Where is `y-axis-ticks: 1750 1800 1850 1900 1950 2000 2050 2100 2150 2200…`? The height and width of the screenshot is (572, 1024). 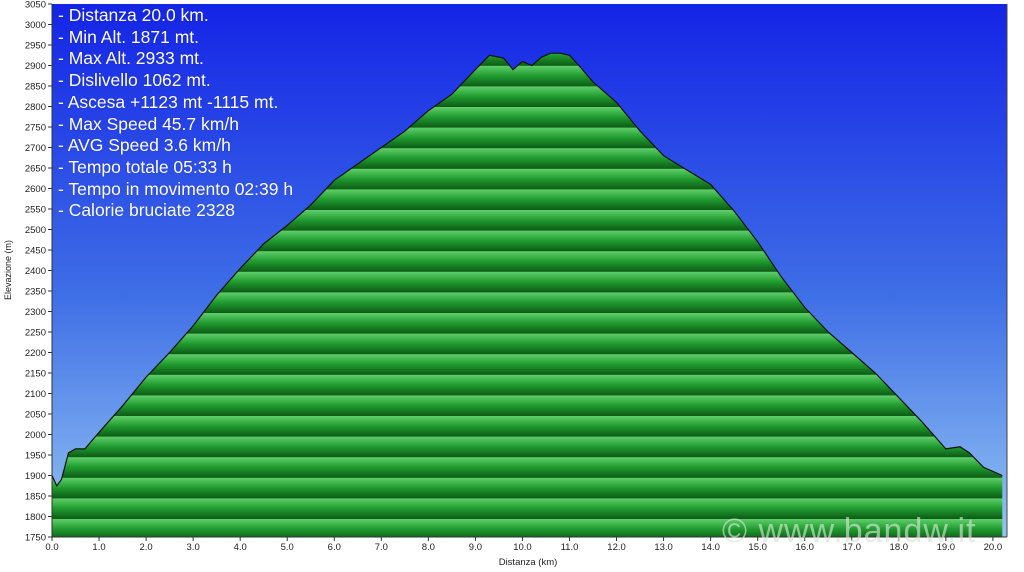
y-axis-ticks: 1750 1800 1850 1900 1950 2000 2050 2100 2150 2200… is located at coordinates (38, 272).